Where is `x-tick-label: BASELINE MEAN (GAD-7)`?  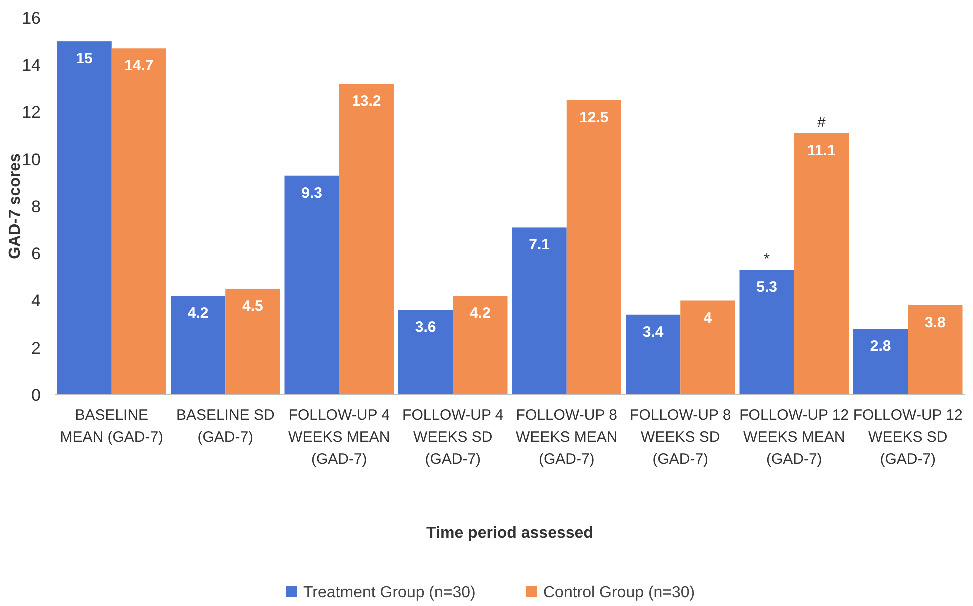
x-tick-label: BASELINE MEAN (GAD-7) is located at coordinates (112, 426).